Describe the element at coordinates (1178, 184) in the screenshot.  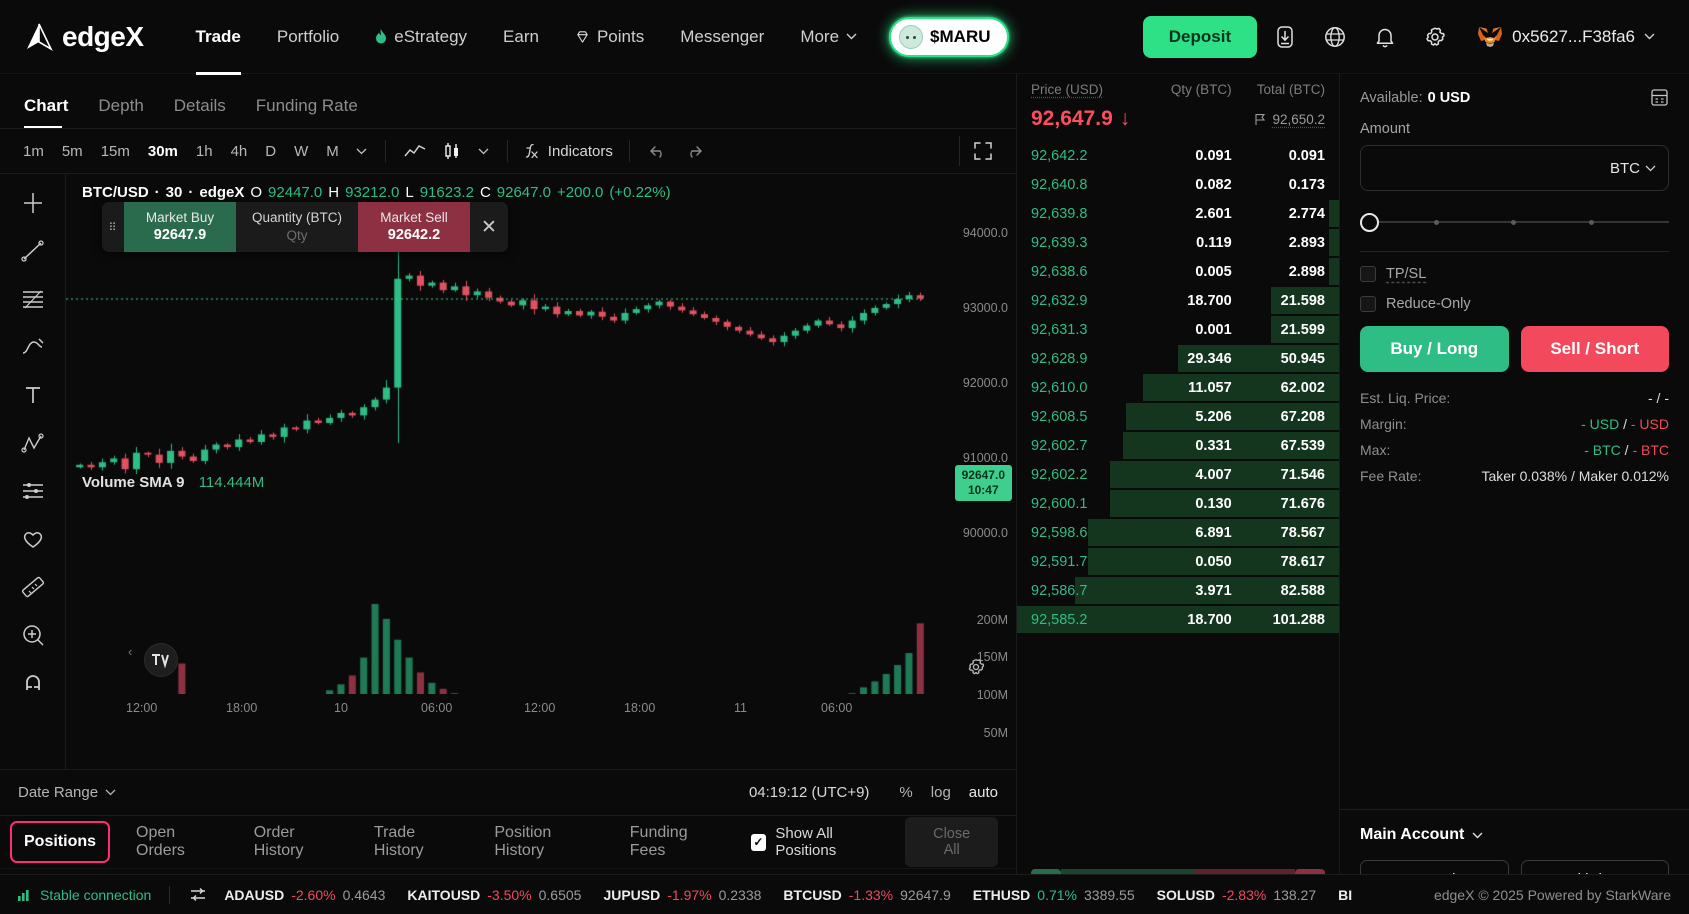
I see `order-book-row: 92,640.8 0.082 0.173` at that location.